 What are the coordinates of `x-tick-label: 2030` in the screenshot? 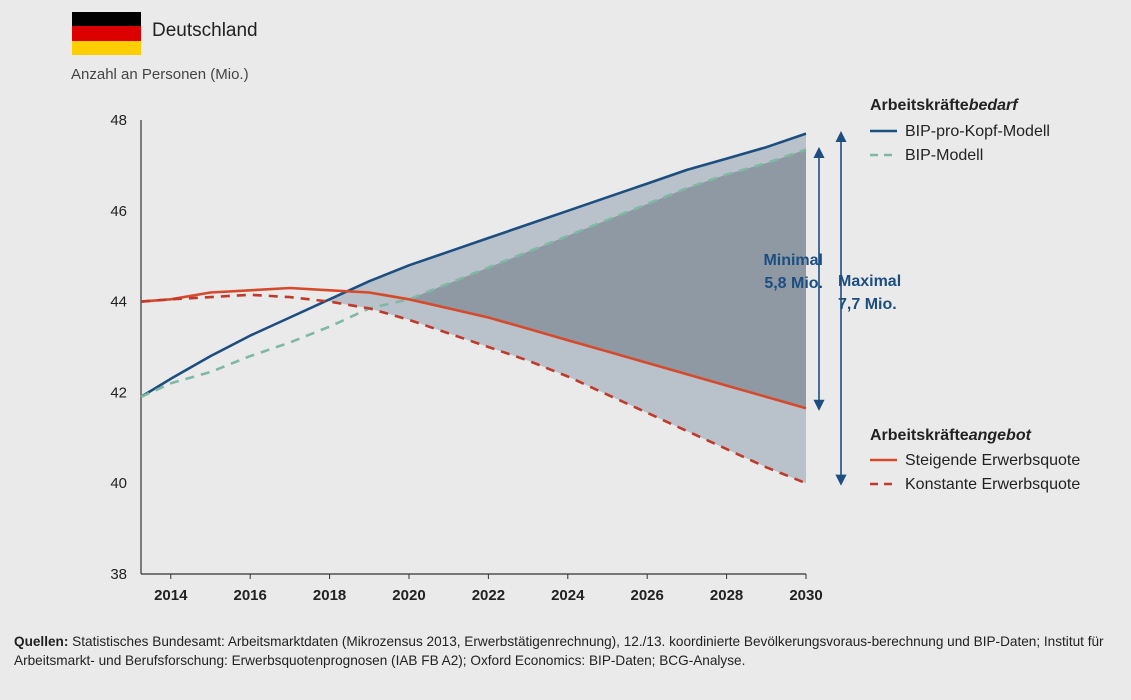 It's located at (805, 595).